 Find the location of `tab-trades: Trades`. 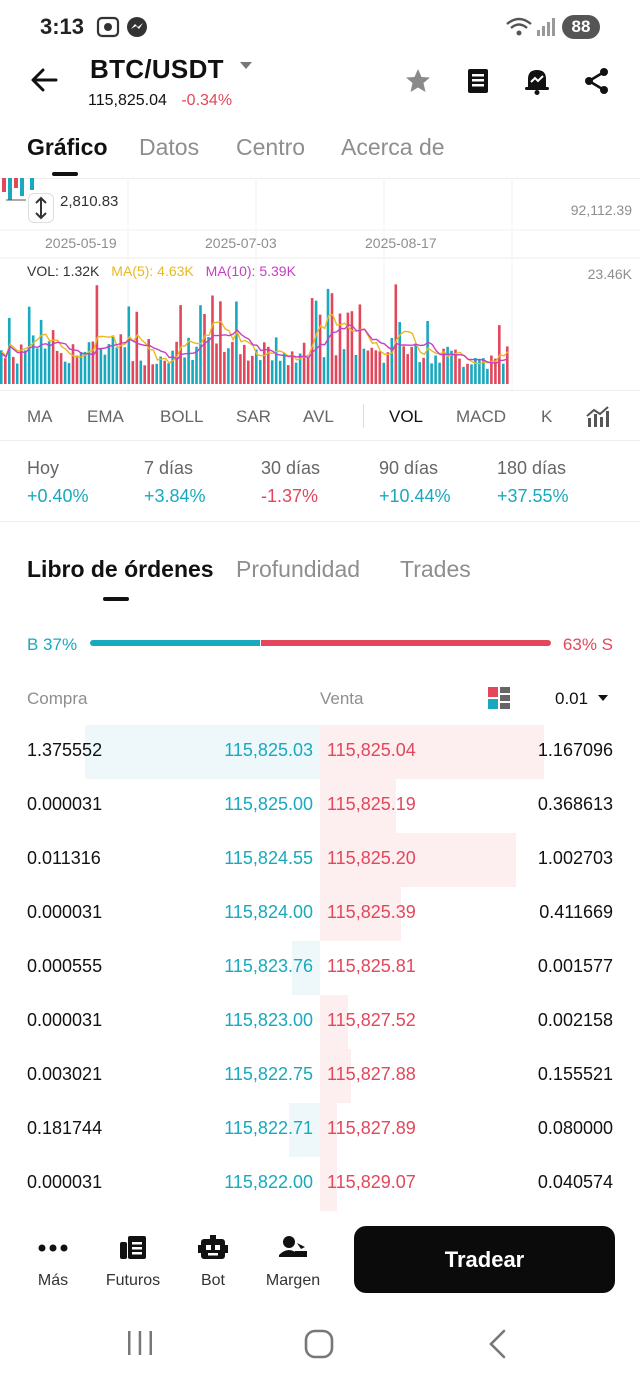

tab-trades: Trades is located at coordinates (435, 569).